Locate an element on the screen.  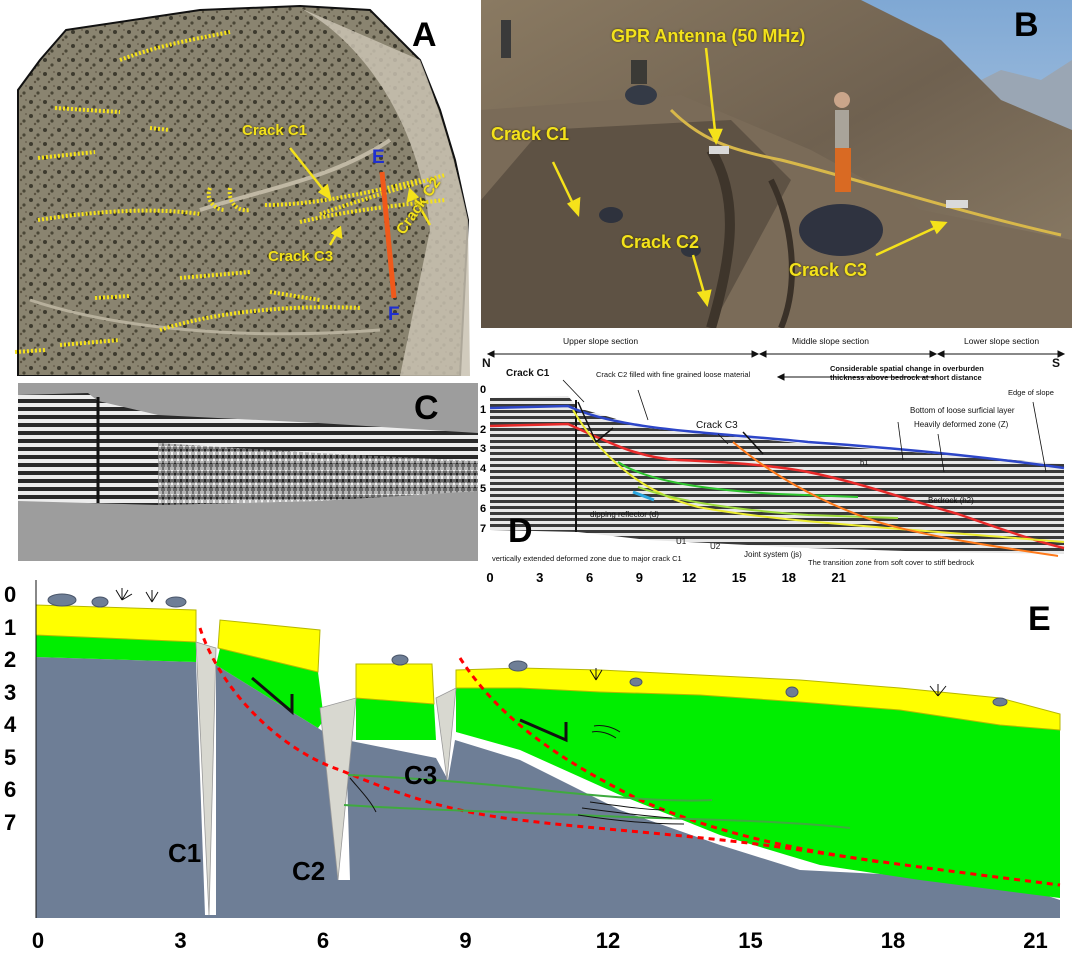
annotation-joint-system: Joint system (js) is located at coordinates (773, 554).